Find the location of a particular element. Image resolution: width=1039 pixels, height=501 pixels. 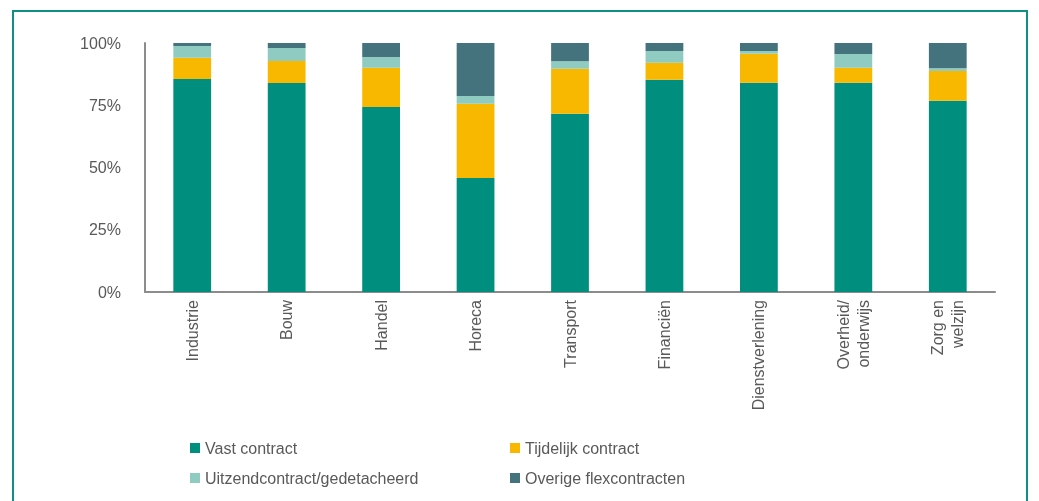

x-tick-label: Zorg en welzijn is located at coordinates (948, 328).